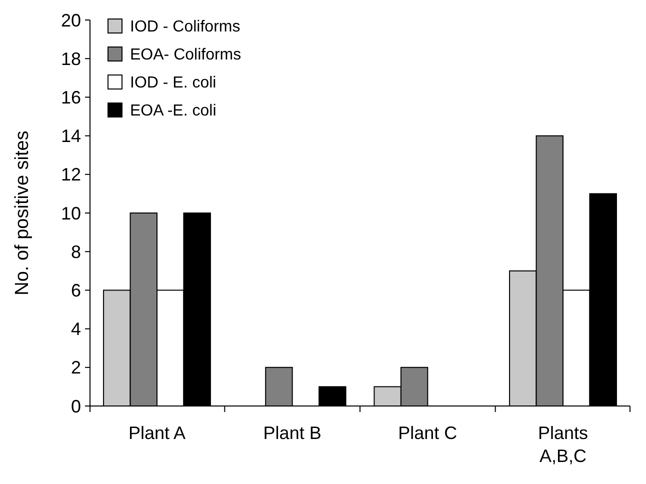 This screenshot has width=646, height=484. I want to click on y-tick-label: 0, so click(75, 406).